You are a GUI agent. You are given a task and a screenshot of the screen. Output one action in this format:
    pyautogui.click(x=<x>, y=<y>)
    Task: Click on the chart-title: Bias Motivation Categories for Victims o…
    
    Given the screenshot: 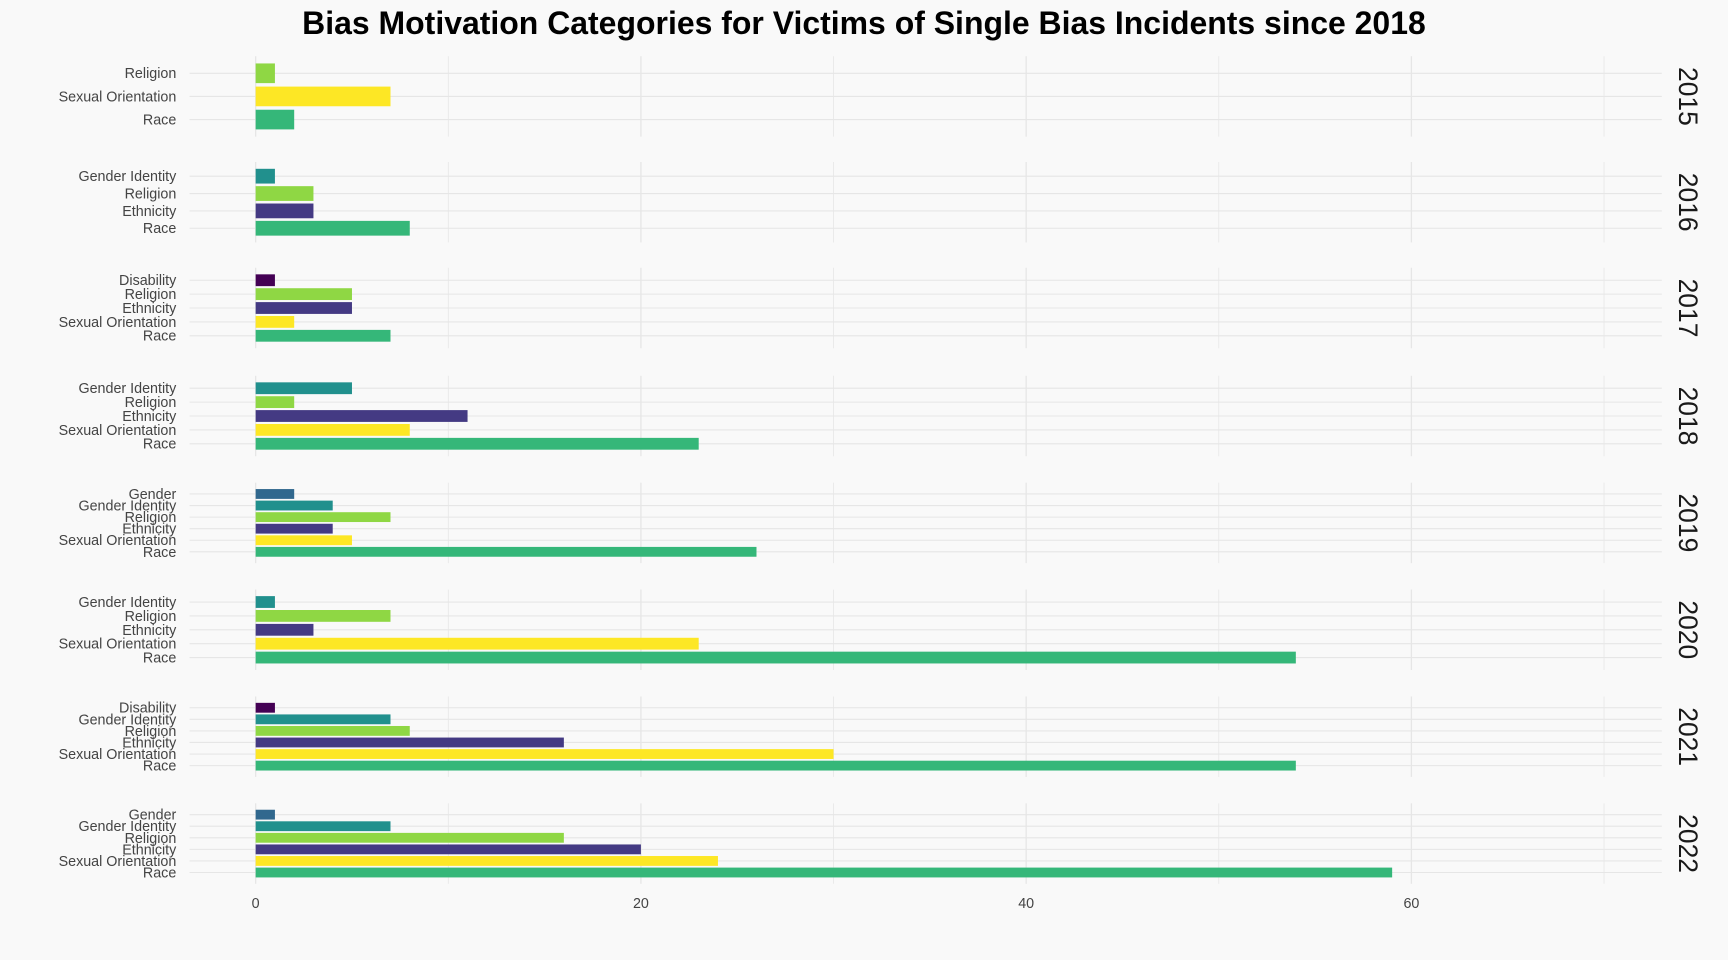 What is the action you would take?
    pyautogui.click(x=864, y=24)
    